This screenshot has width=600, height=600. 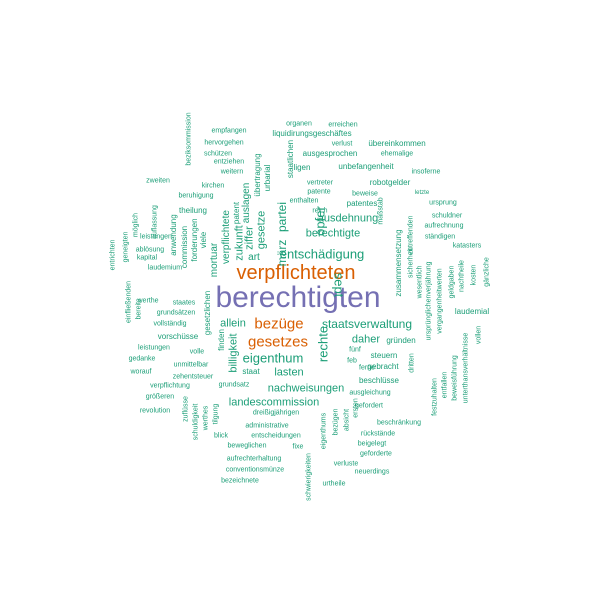 What do you see at coordinates (443, 203) in the screenshot?
I see `cloud-word: ursprung` at bounding box center [443, 203].